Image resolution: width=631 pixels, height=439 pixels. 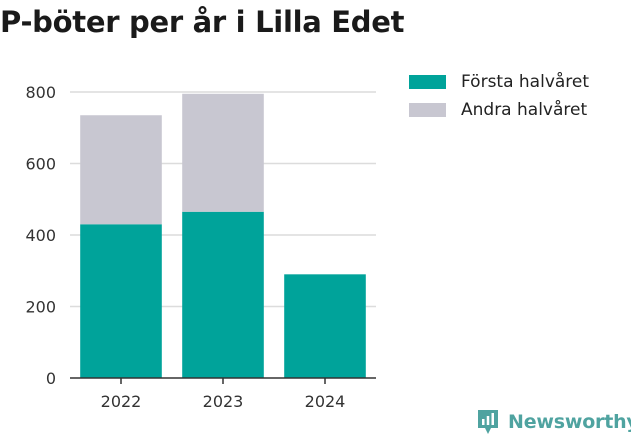 I want to click on legend-item: Andra halvåret, so click(x=499, y=110).